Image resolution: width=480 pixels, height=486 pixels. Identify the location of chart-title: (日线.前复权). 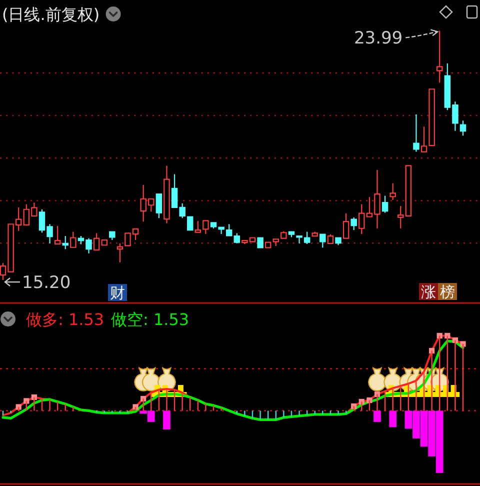
(51, 14).